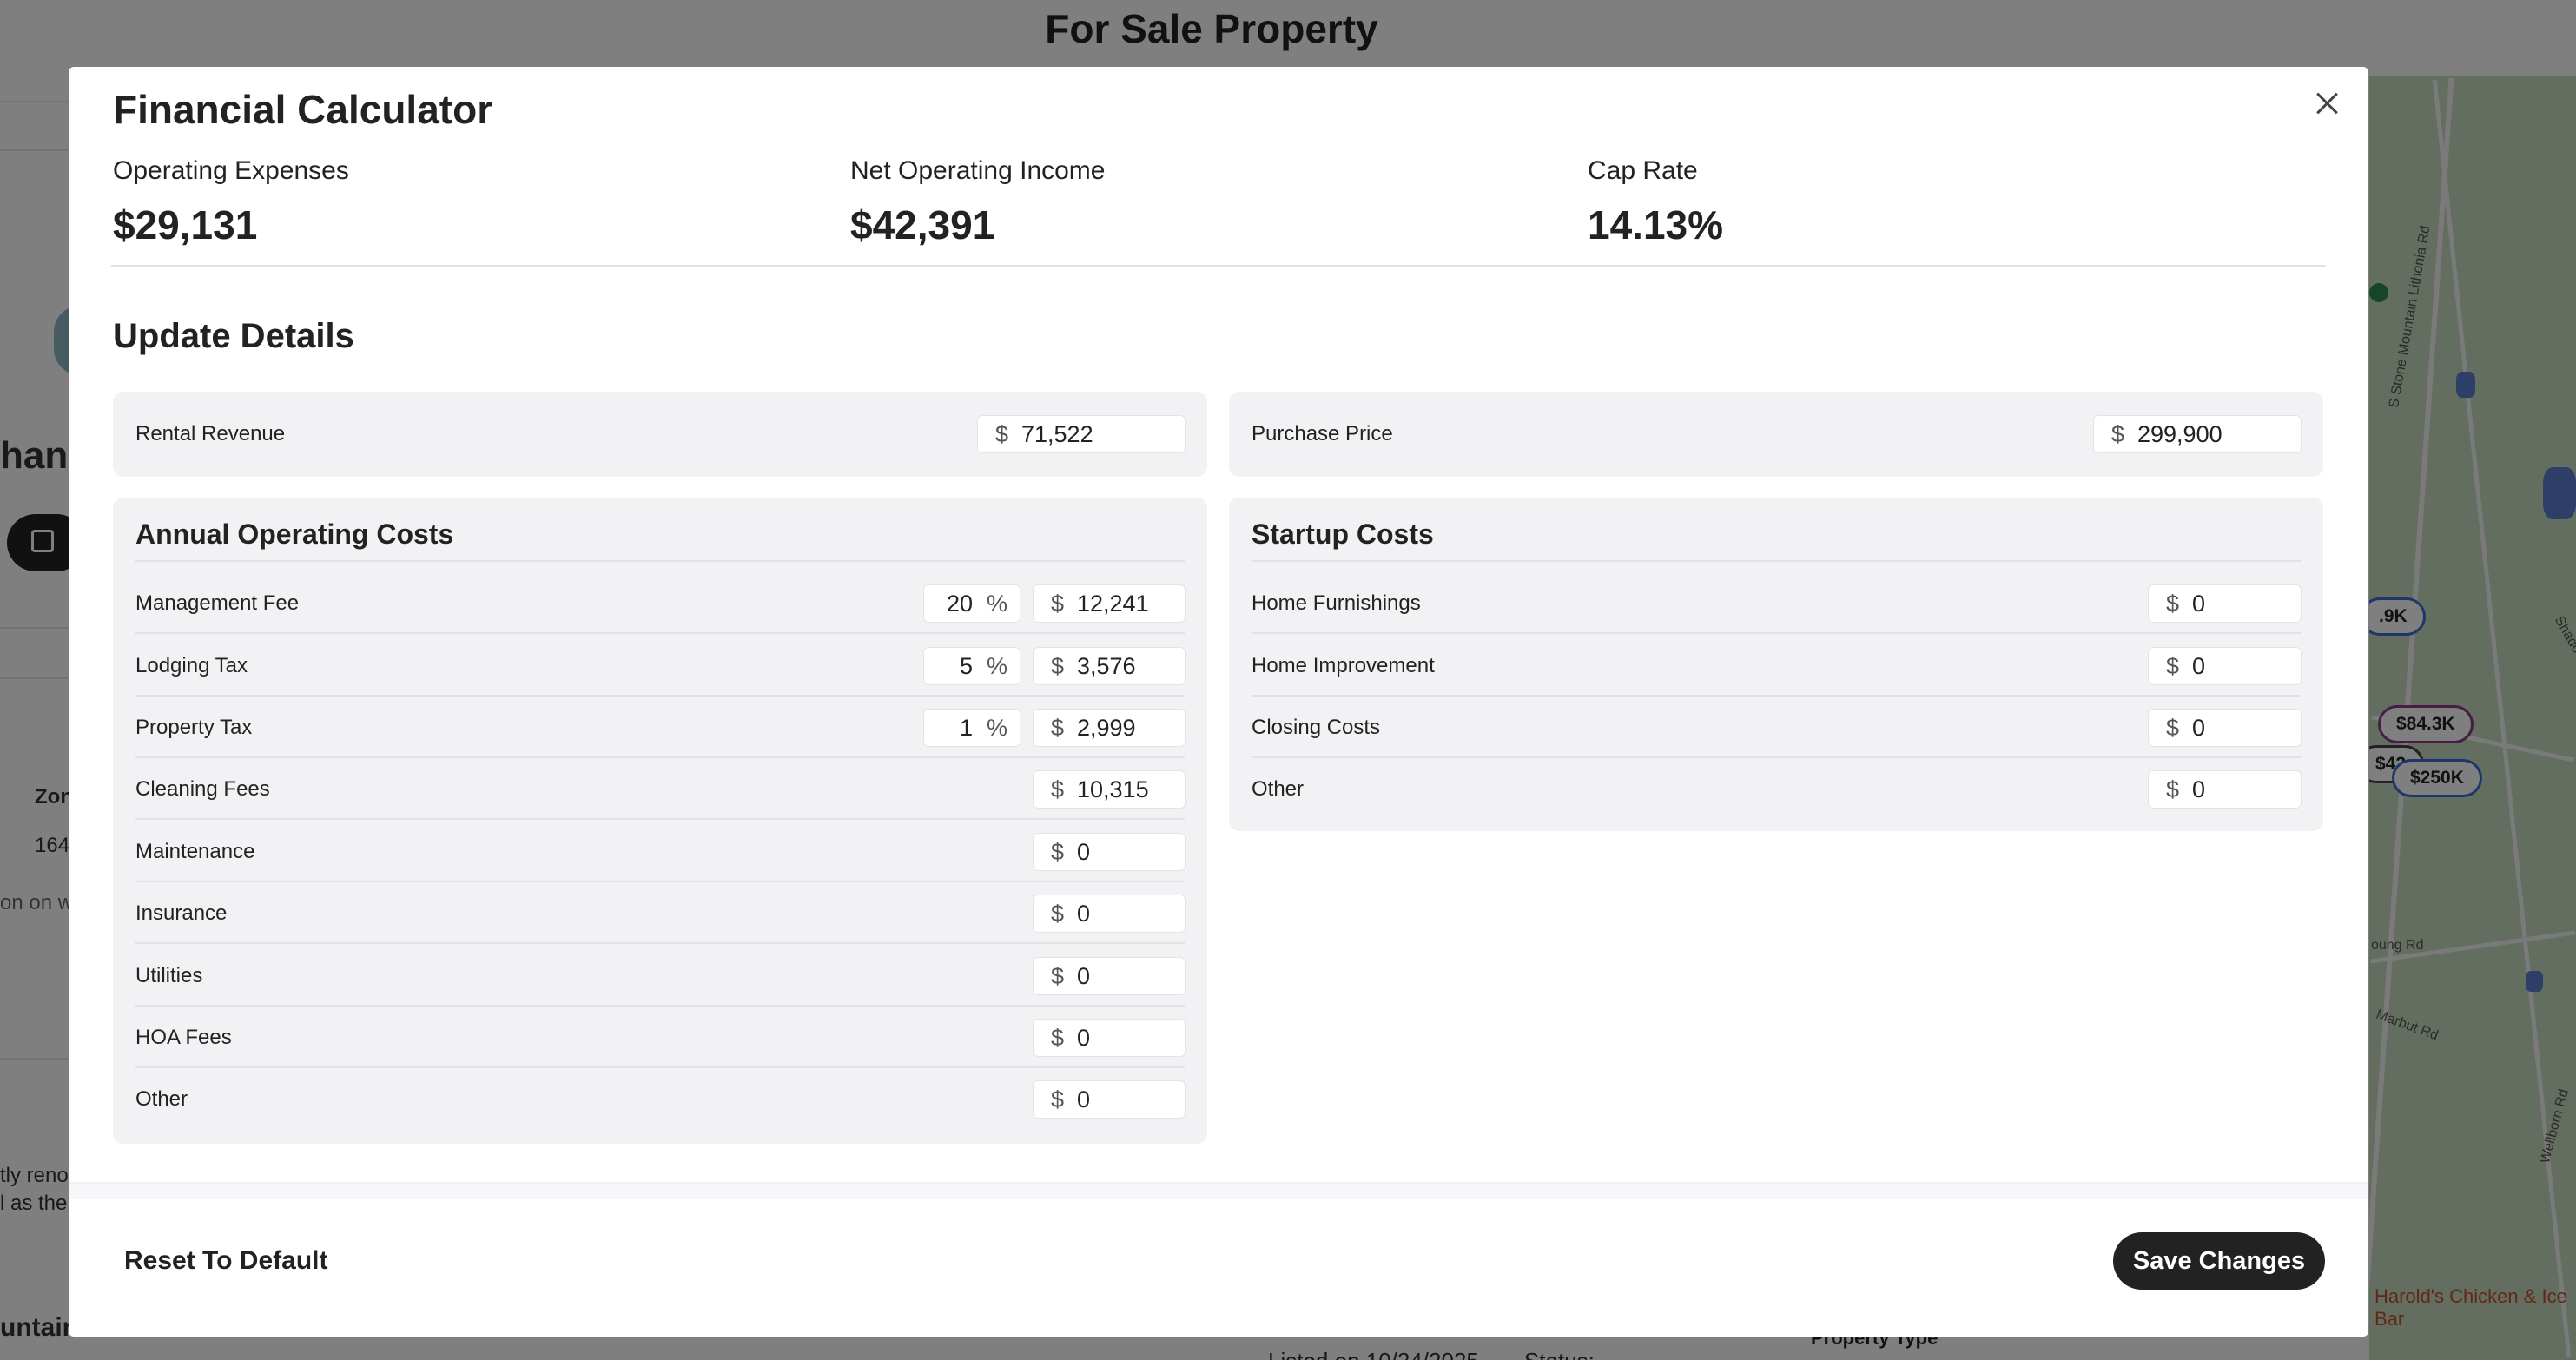  I want to click on hoa-fees-amount-input: $0, so click(1110, 1038).